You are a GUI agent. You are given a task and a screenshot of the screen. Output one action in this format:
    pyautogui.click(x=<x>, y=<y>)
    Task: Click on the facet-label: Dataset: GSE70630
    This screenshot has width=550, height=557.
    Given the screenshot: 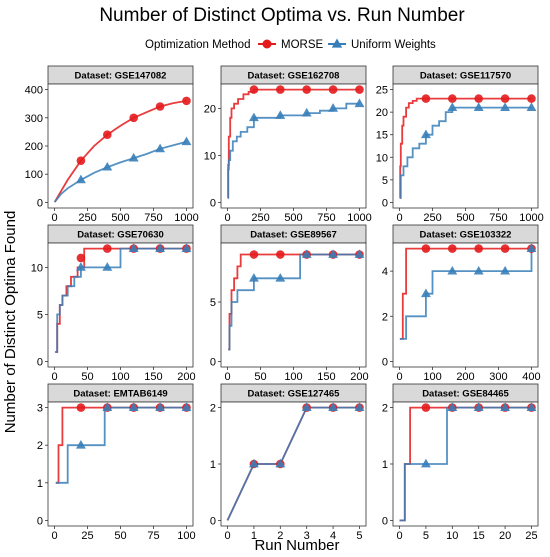 What is the action you would take?
    pyautogui.click(x=120, y=235)
    